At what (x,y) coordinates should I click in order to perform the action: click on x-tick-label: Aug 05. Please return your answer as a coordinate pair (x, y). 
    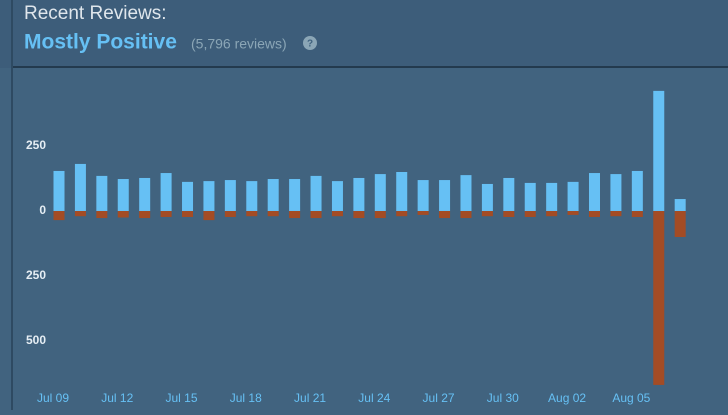
    Looking at the image, I should click on (631, 398).